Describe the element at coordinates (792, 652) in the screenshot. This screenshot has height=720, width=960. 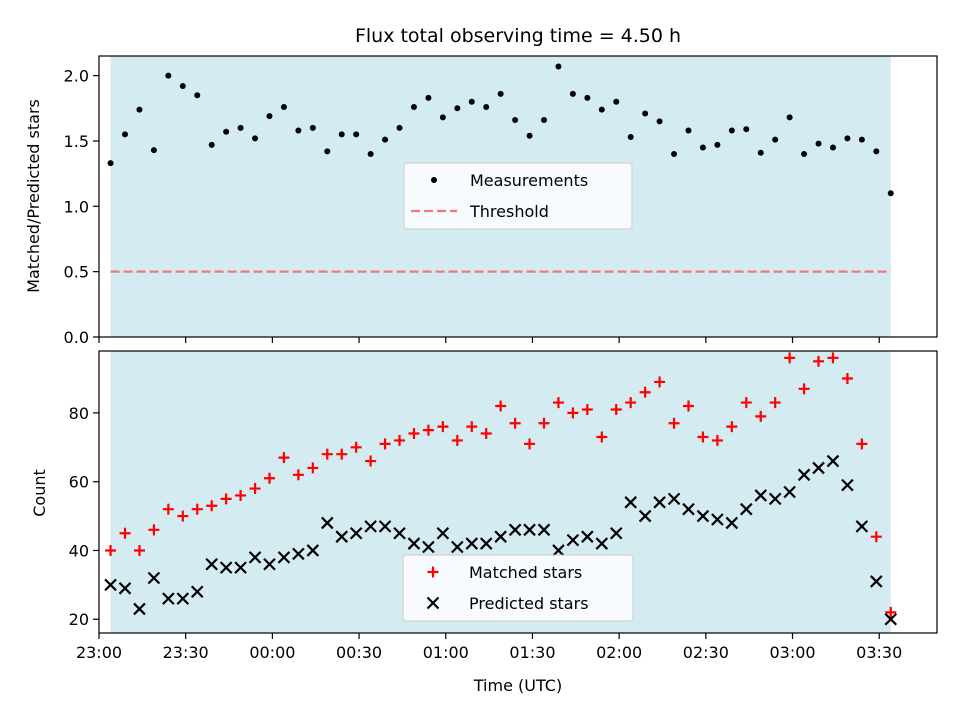
I see `x-tick-label: 03:00` at that location.